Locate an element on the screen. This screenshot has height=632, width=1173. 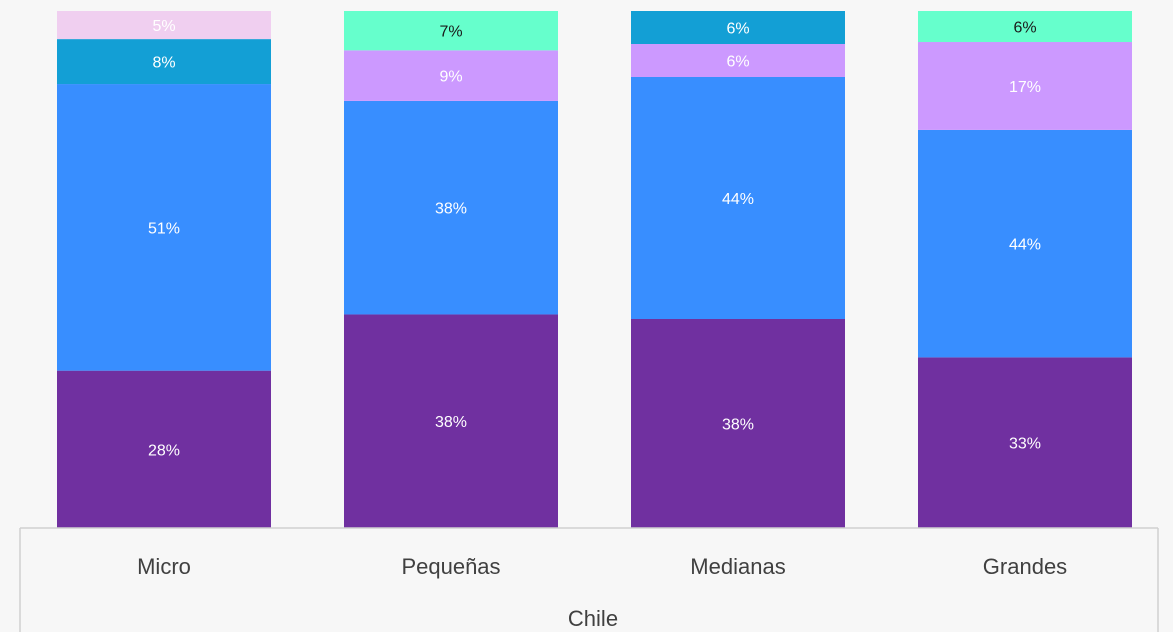
category-labels: Micro Pequeñas Medianas Grandes is located at coordinates (602, 566).